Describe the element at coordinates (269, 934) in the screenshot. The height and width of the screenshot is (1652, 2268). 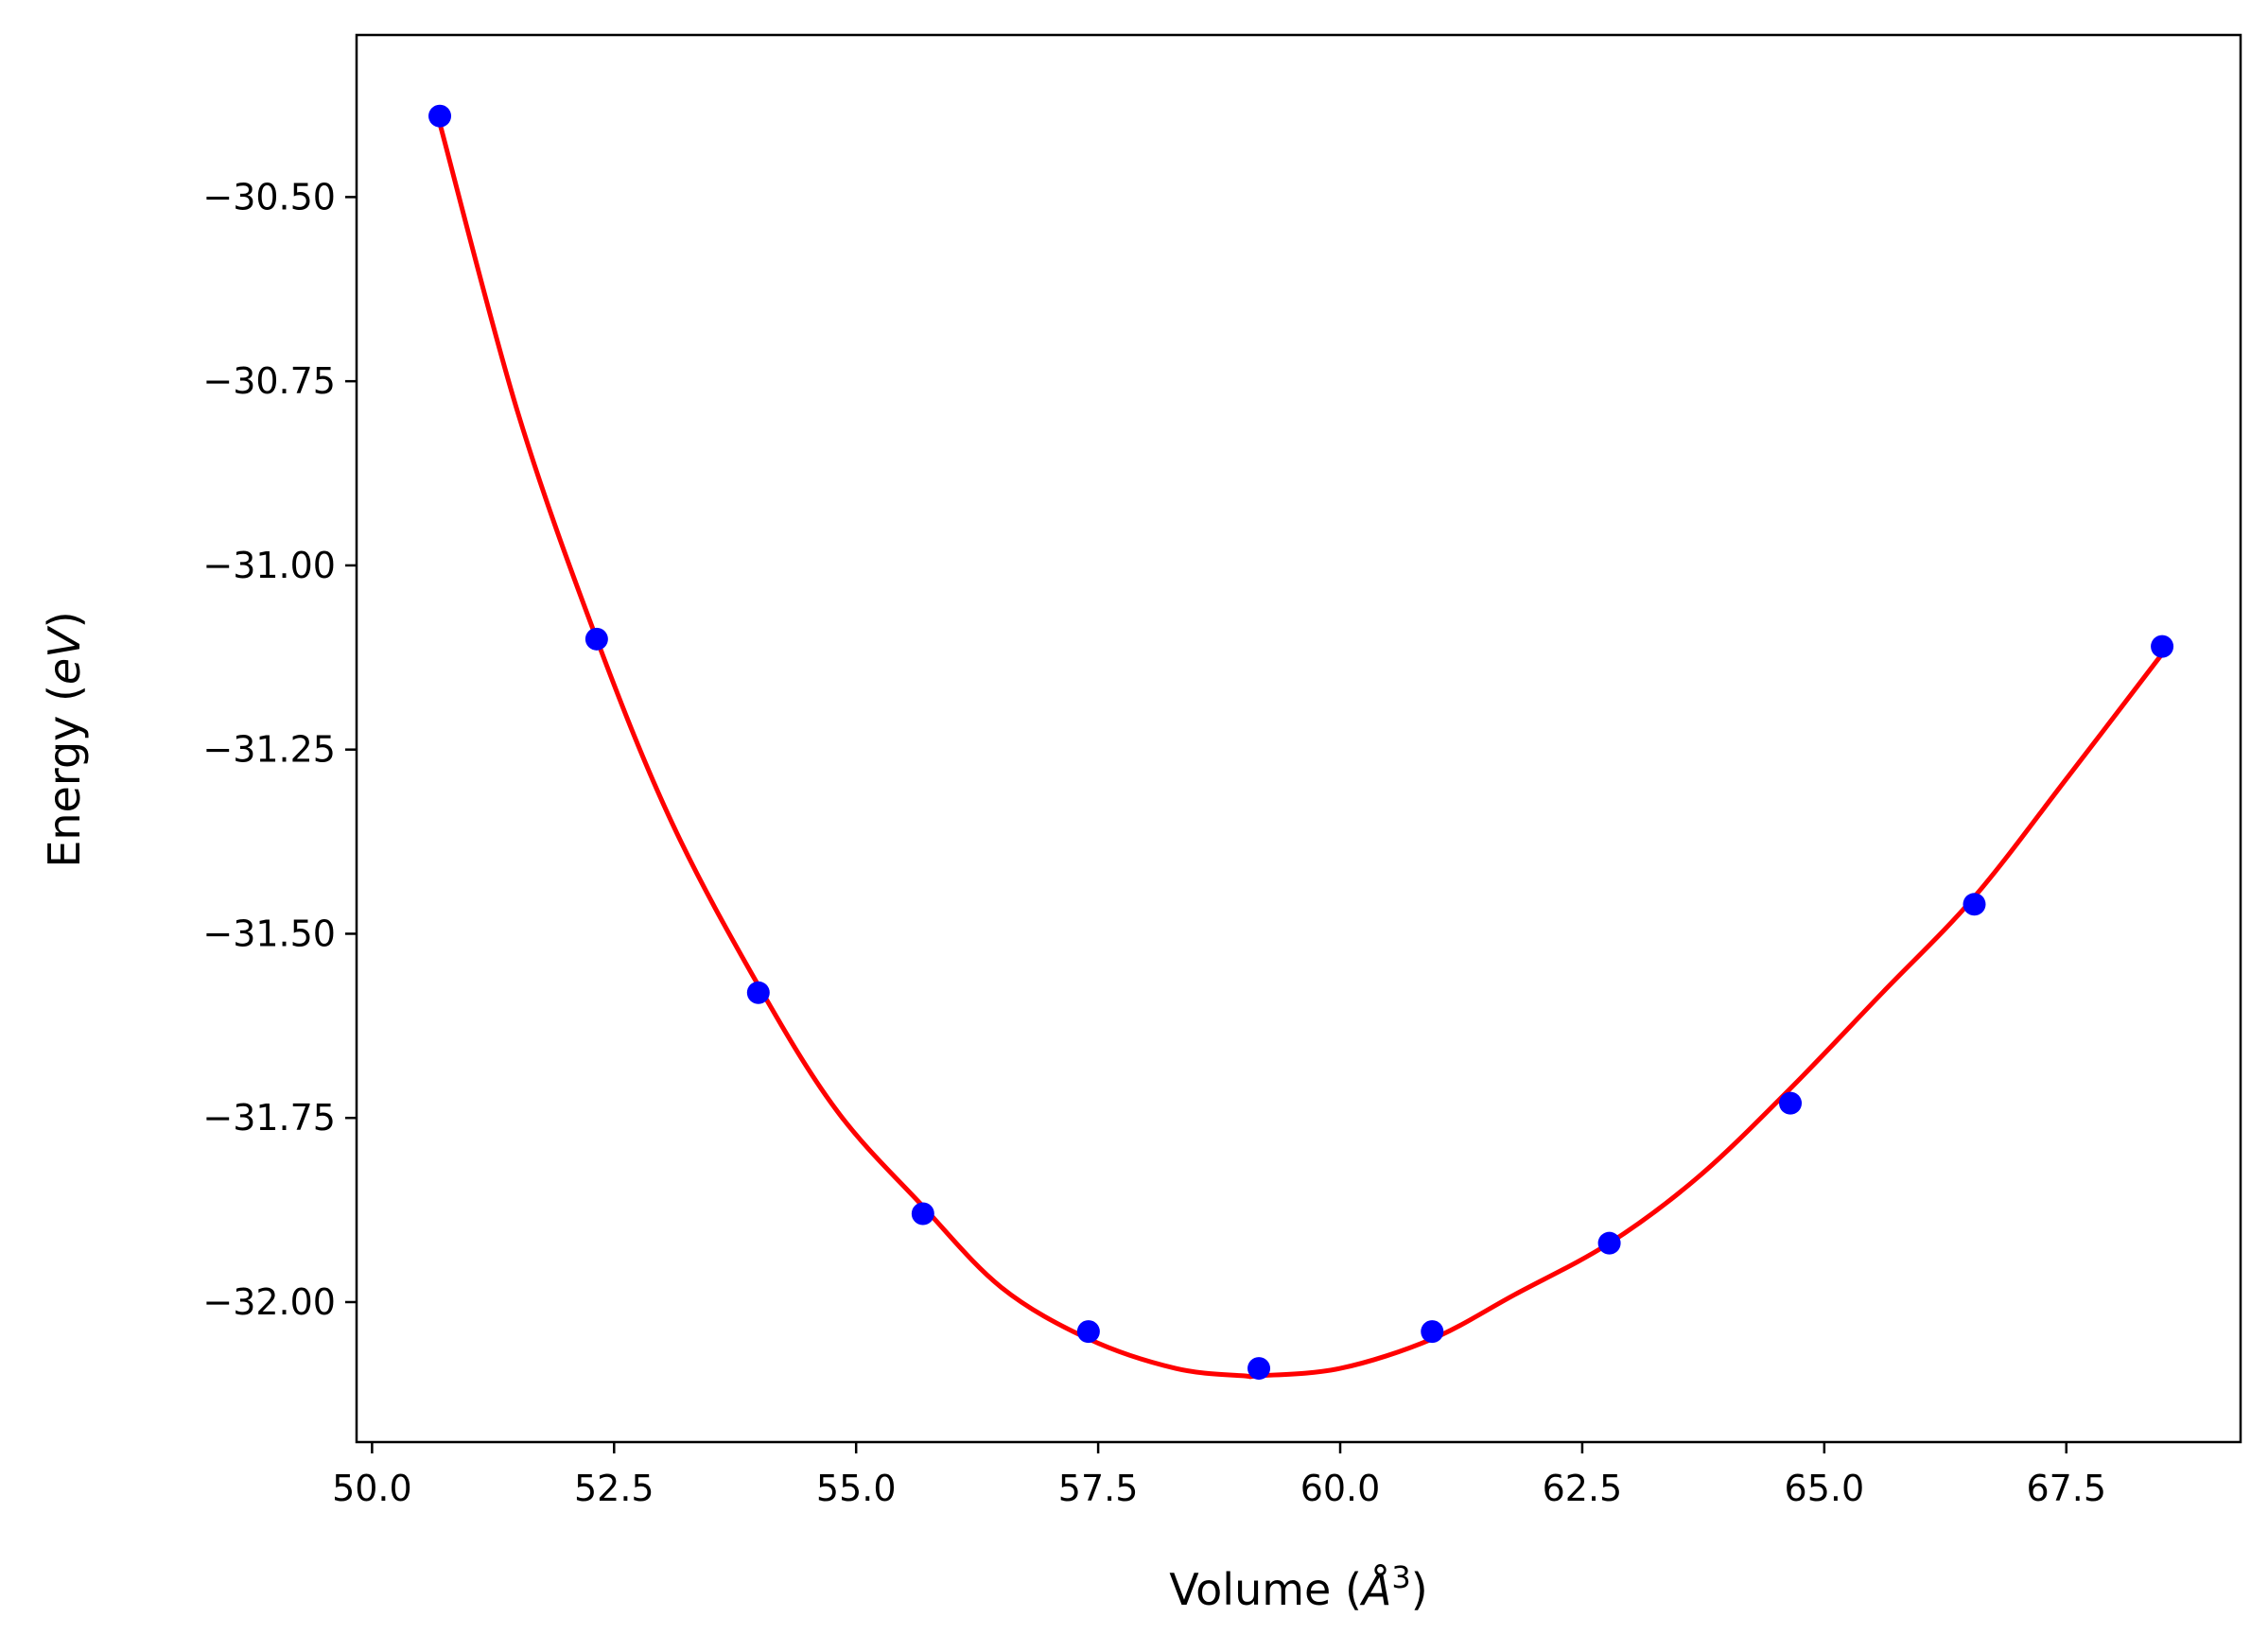
I see `y-tick-label: −31.50` at that location.